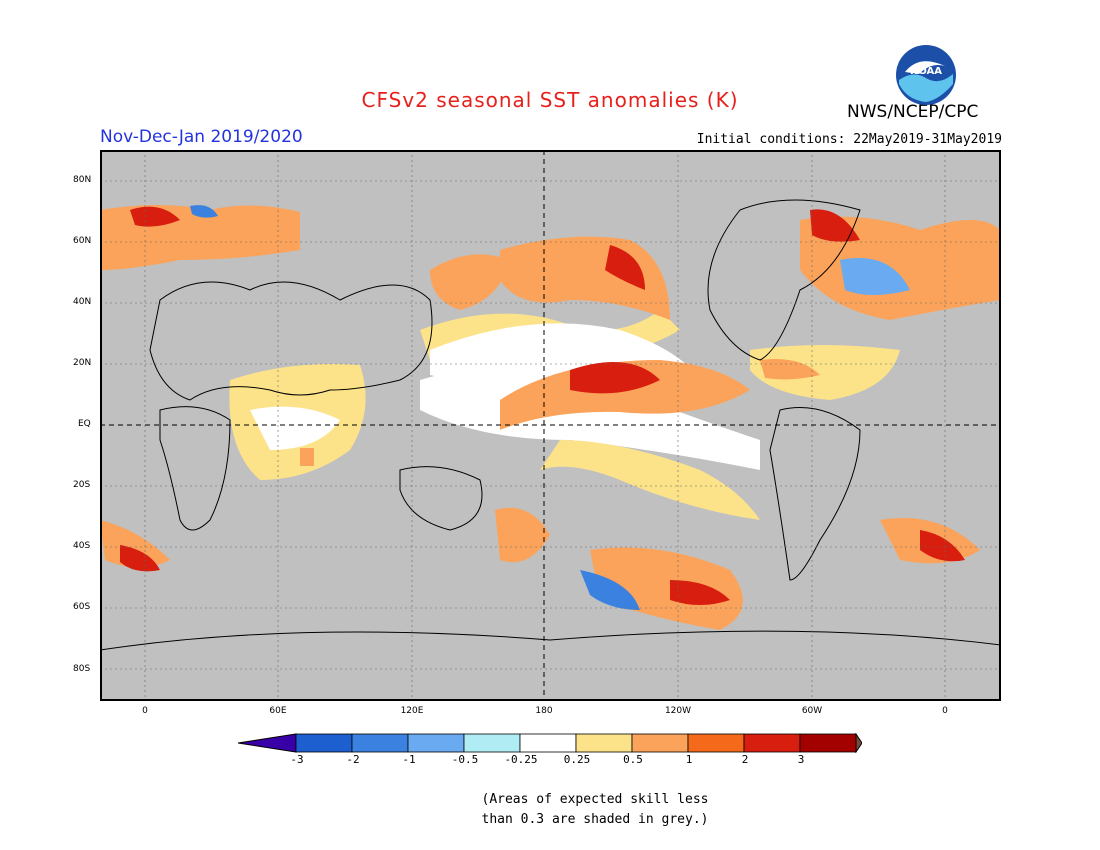 Image resolution: width=1100 pixels, height=850 pixels. Describe the element at coordinates (82, 241) in the screenshot. I see `lat-label: 60N` at that location.